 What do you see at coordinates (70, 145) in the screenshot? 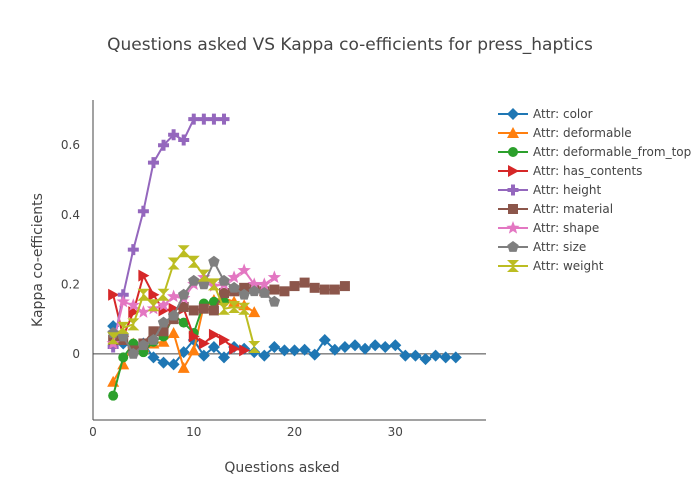
I see `y-tick-label: 0.6` at bounding box center [70, 145].